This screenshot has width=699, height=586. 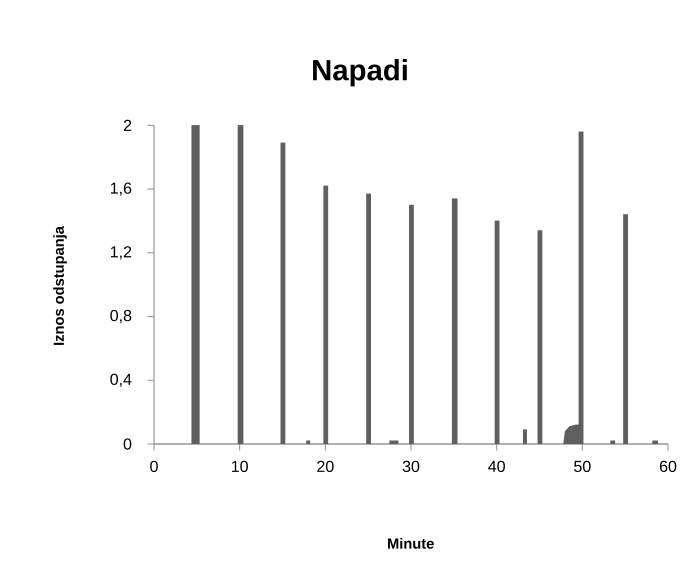 What do you see at coordinates (325, 466) in the screenshot?
I see `x-tick-label: 20` at bounding box center [325, 466].